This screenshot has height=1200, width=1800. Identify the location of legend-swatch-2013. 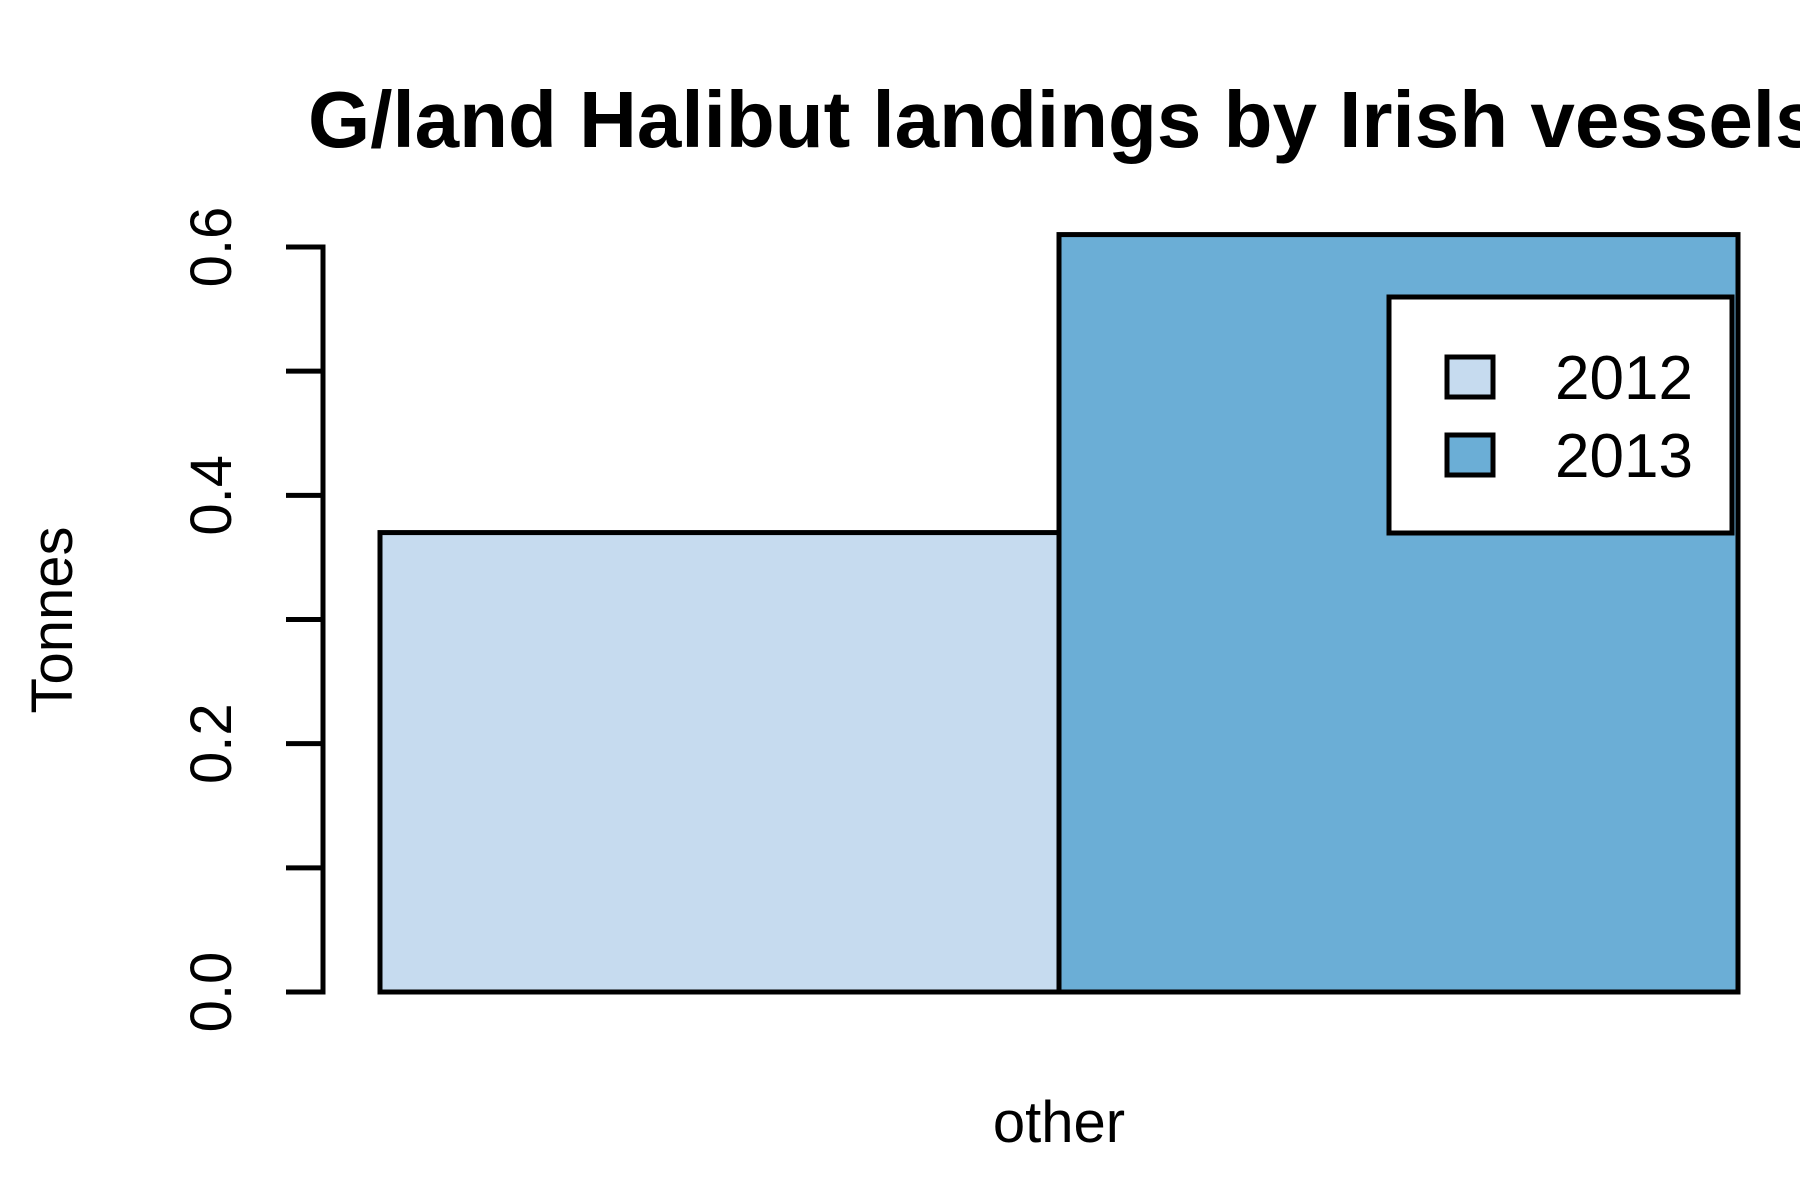
(1470, 455).